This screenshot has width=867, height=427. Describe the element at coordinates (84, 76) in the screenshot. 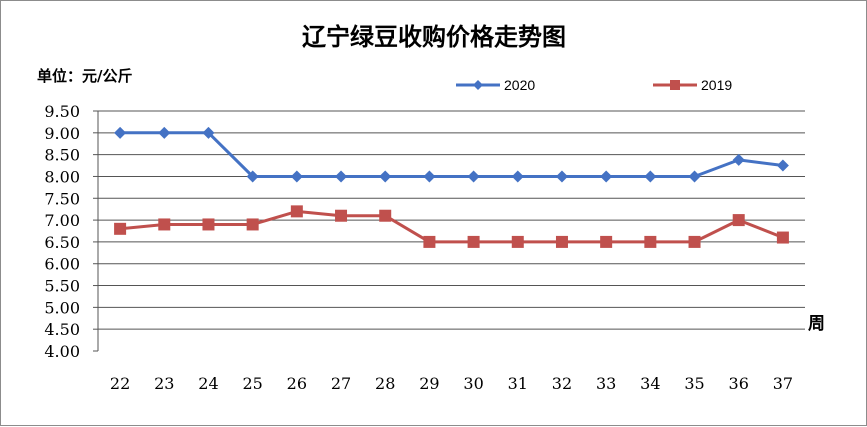

I see `unit-label: 单位：元/公斤` at that location.